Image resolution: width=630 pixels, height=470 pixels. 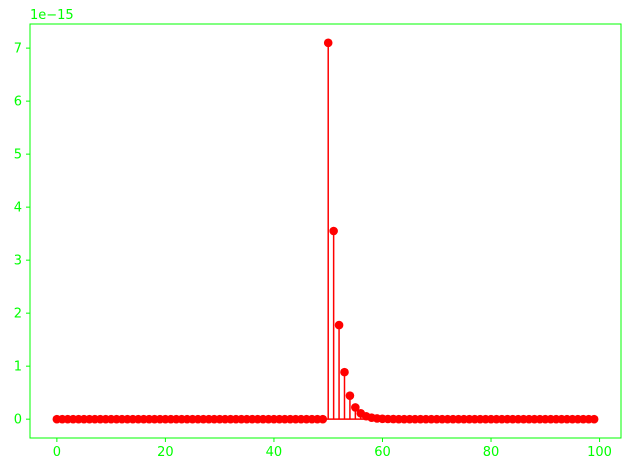 What do you see at coordinates (18, 102) in the screenshot?
I see `y-tick-label: 6` at bounding box center [18, 102].